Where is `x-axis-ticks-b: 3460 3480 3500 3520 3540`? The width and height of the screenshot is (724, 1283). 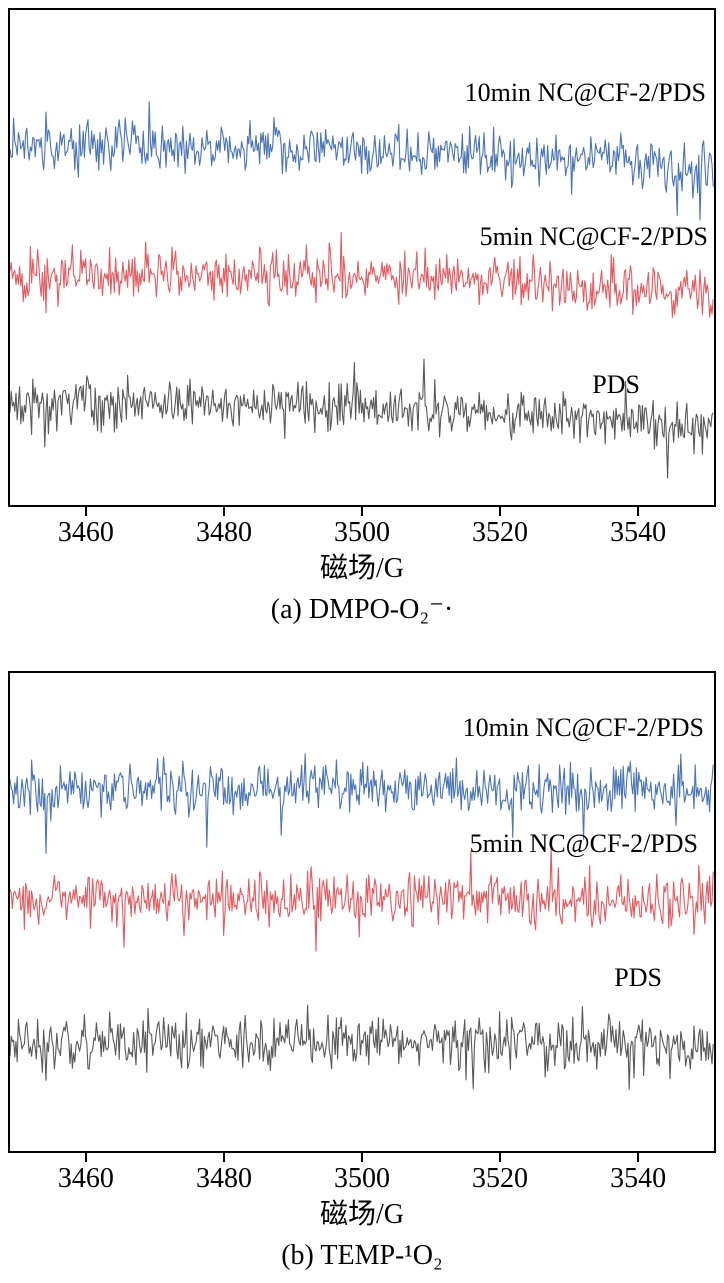 x-axis-ticks-b: 3460 3480 3500 3520 3540 is located at coordinates (362, 1176).